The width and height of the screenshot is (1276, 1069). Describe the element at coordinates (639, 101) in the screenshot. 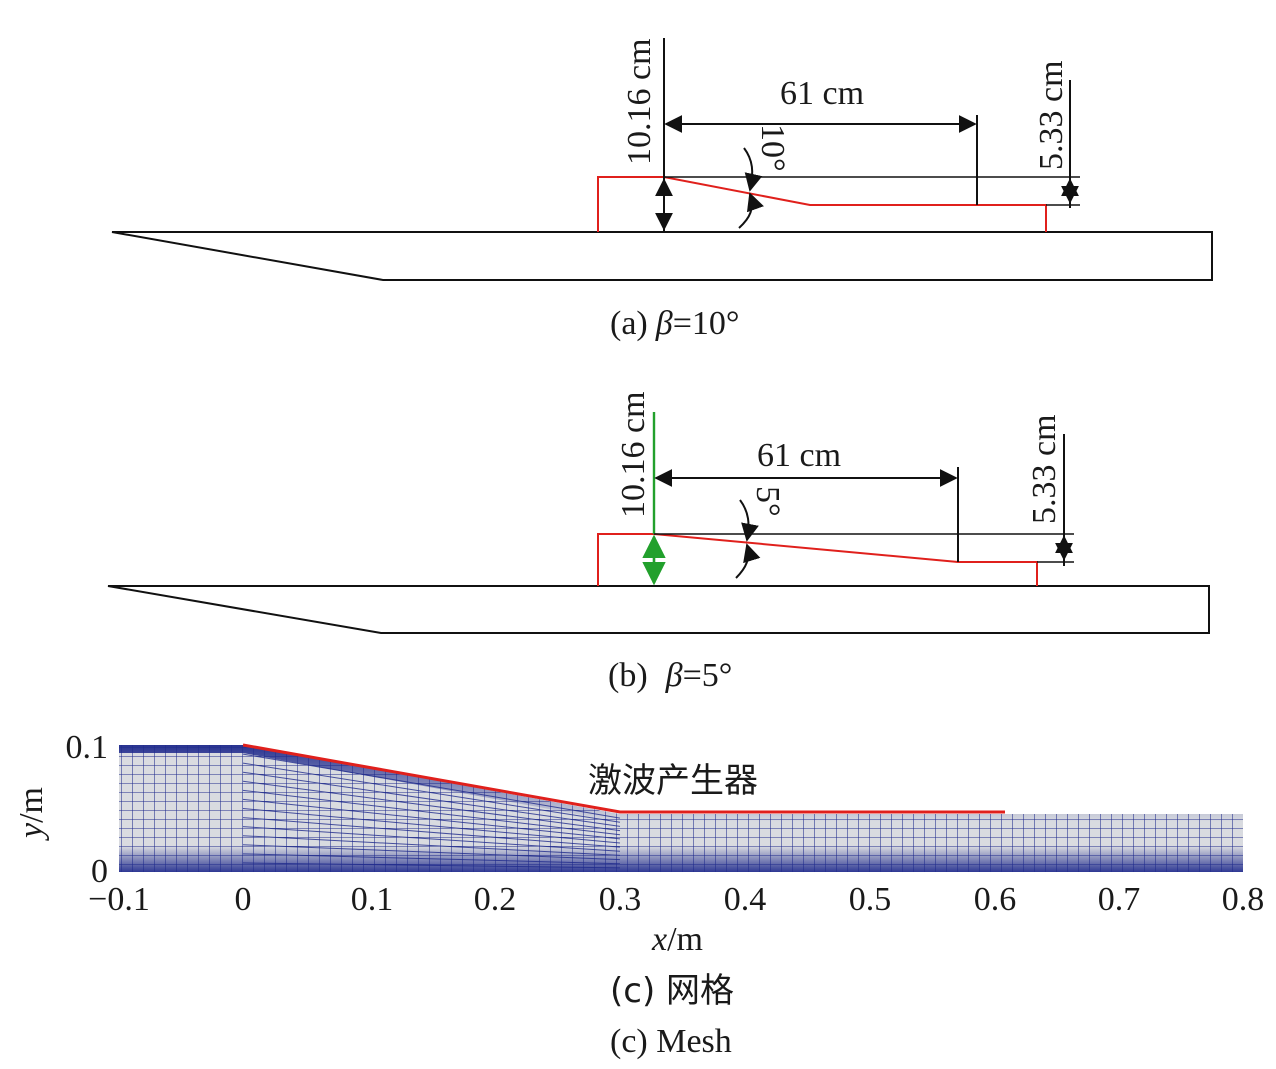

I see `height-label-a: 10.16 cm` at that location.